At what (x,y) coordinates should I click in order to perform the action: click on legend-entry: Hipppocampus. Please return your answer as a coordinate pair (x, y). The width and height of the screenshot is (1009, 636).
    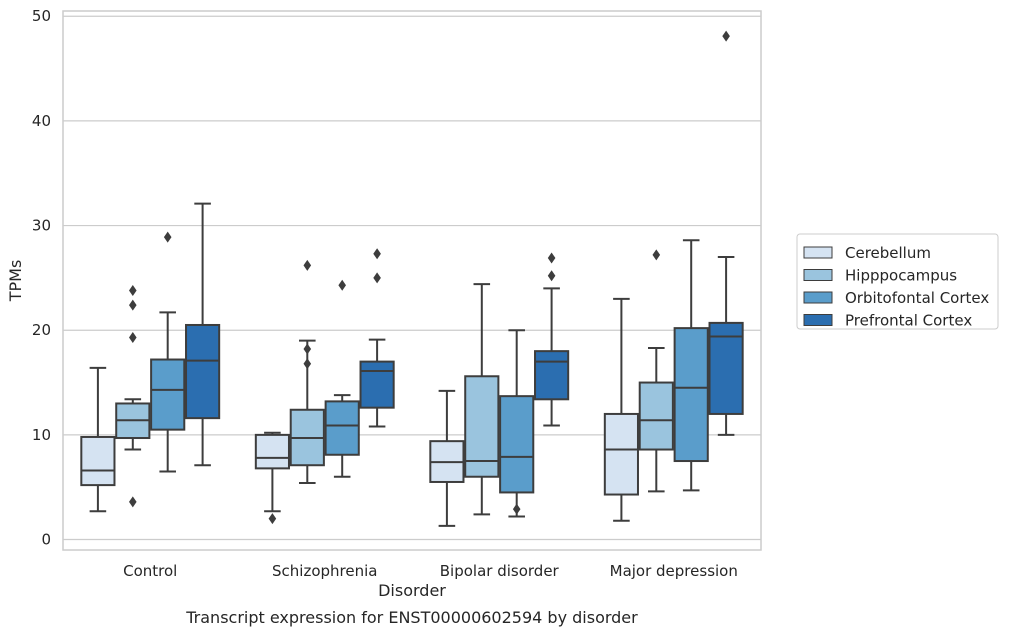
    Looking at the image, I should click on (901, 276).